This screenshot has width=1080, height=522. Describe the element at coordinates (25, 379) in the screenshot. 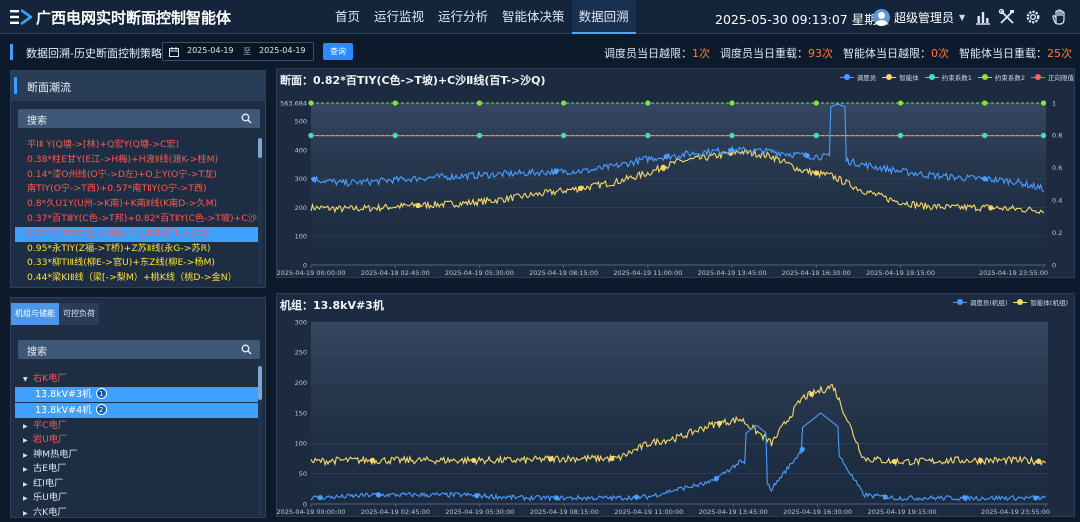

I see `caret-down-icon: ▼` at that location.